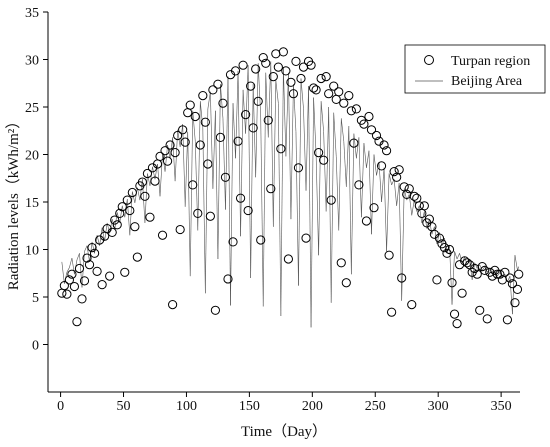  I want to click on x-tick-label: 150, so click(249, 406).